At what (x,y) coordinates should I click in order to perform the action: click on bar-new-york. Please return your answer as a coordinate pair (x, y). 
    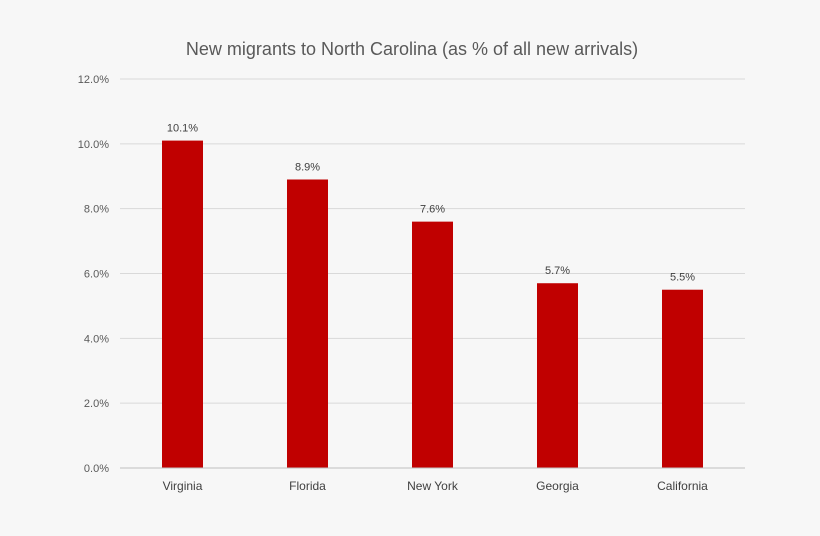
    Looking at the image, I should click on (432, 344).